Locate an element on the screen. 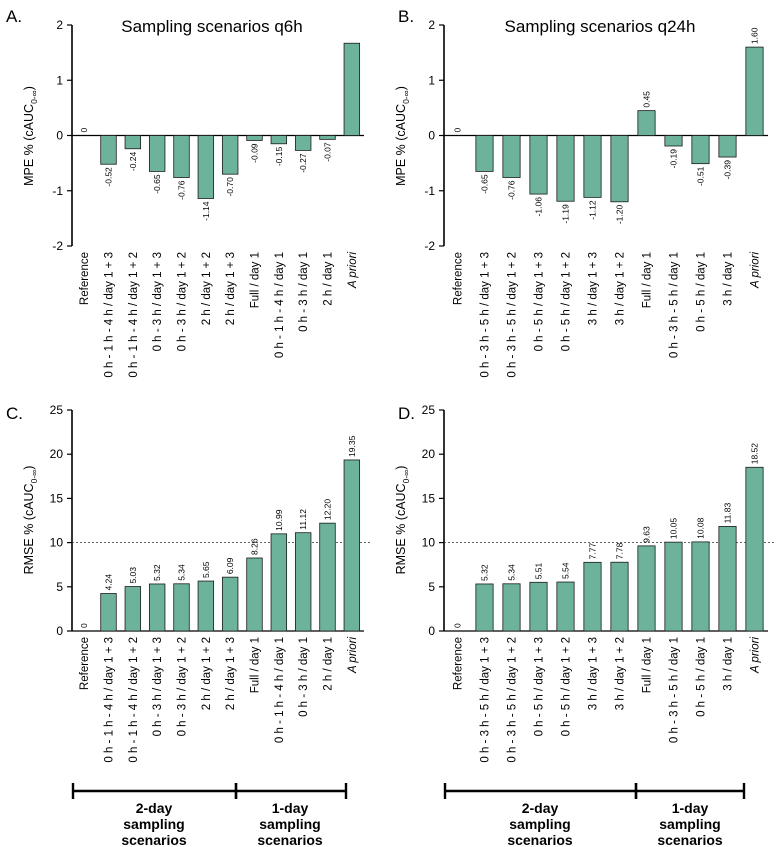 The width and height of the screenshot is (777, 847). data-label: -0.07 is located at coordinates (328, 152).